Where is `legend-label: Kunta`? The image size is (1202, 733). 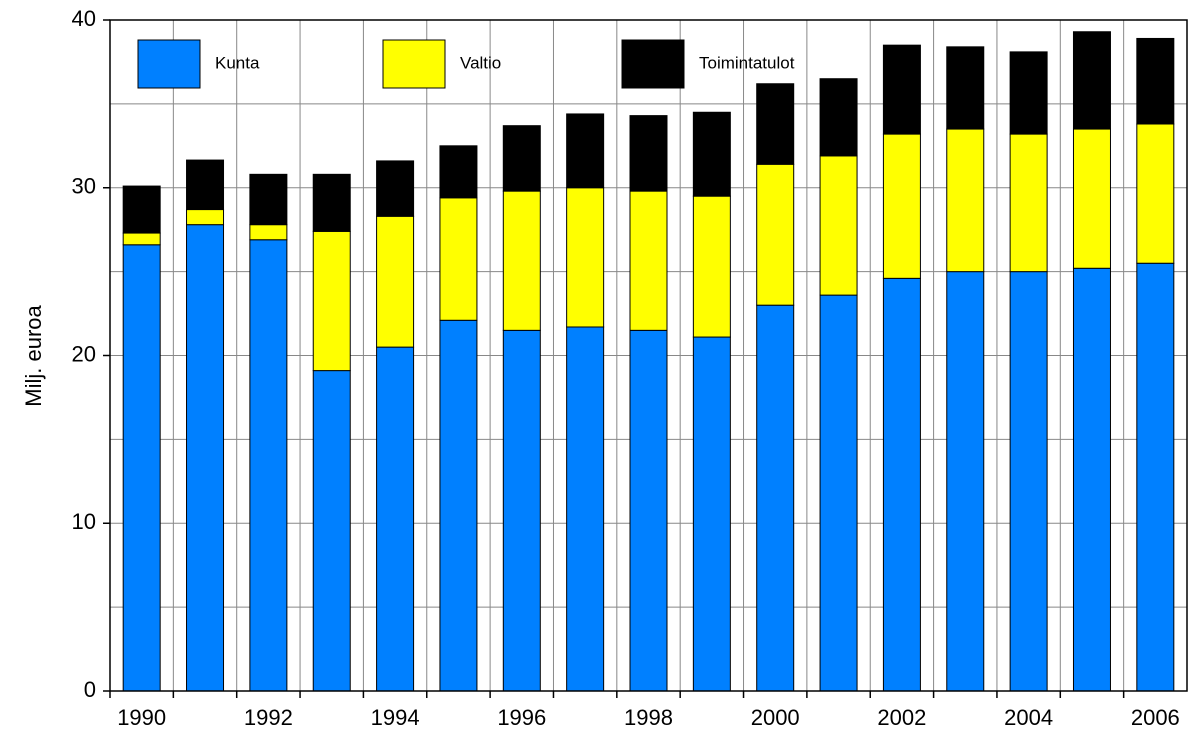
legend-label: Kunta is located at coordinates (237, 62).